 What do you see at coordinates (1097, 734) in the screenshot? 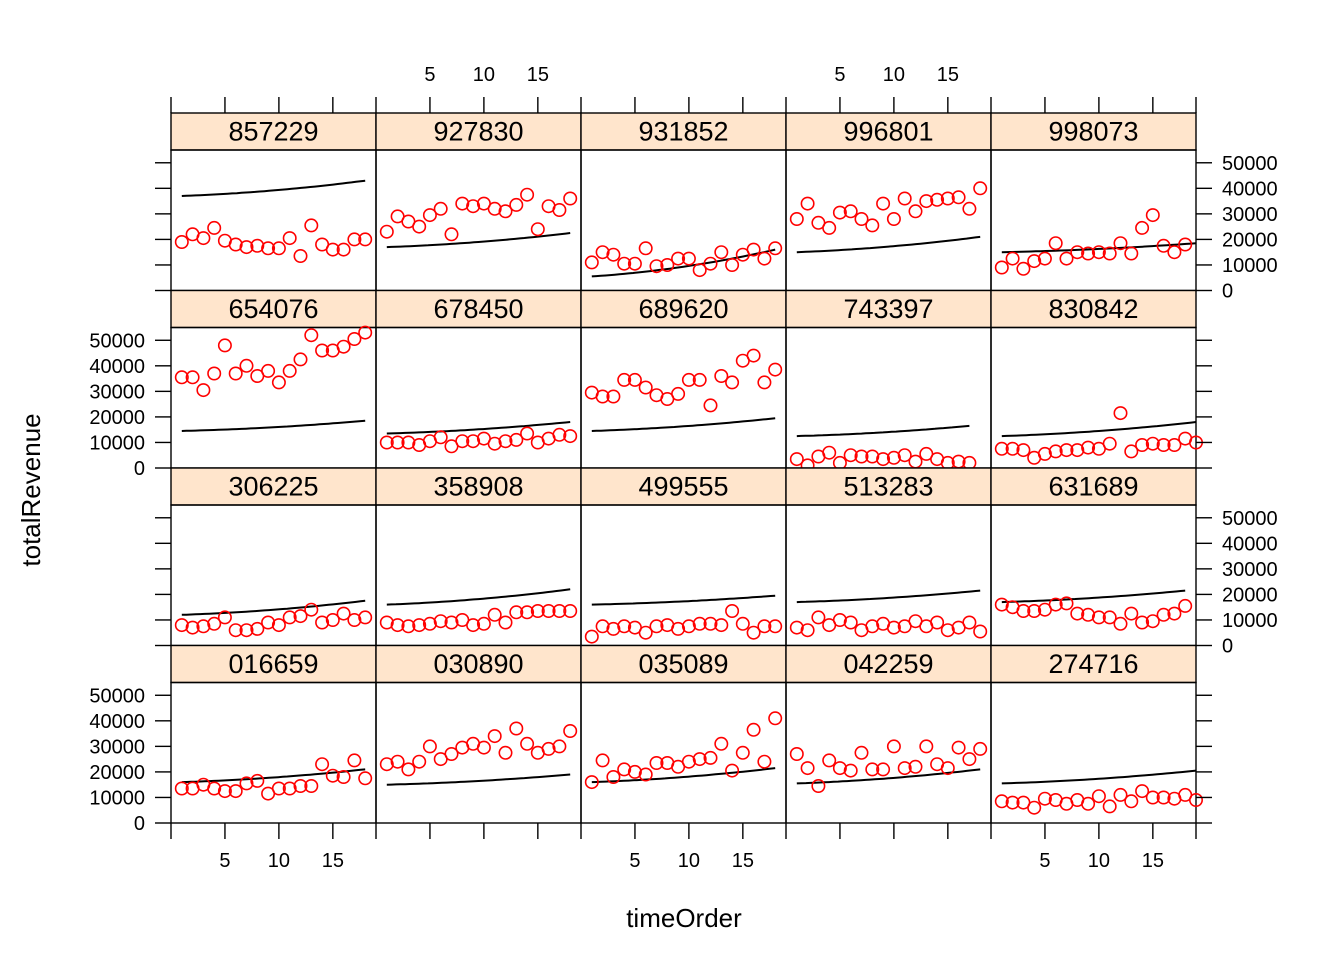
I see `panel-274716: 274716` at bounding box center [1097, 734].